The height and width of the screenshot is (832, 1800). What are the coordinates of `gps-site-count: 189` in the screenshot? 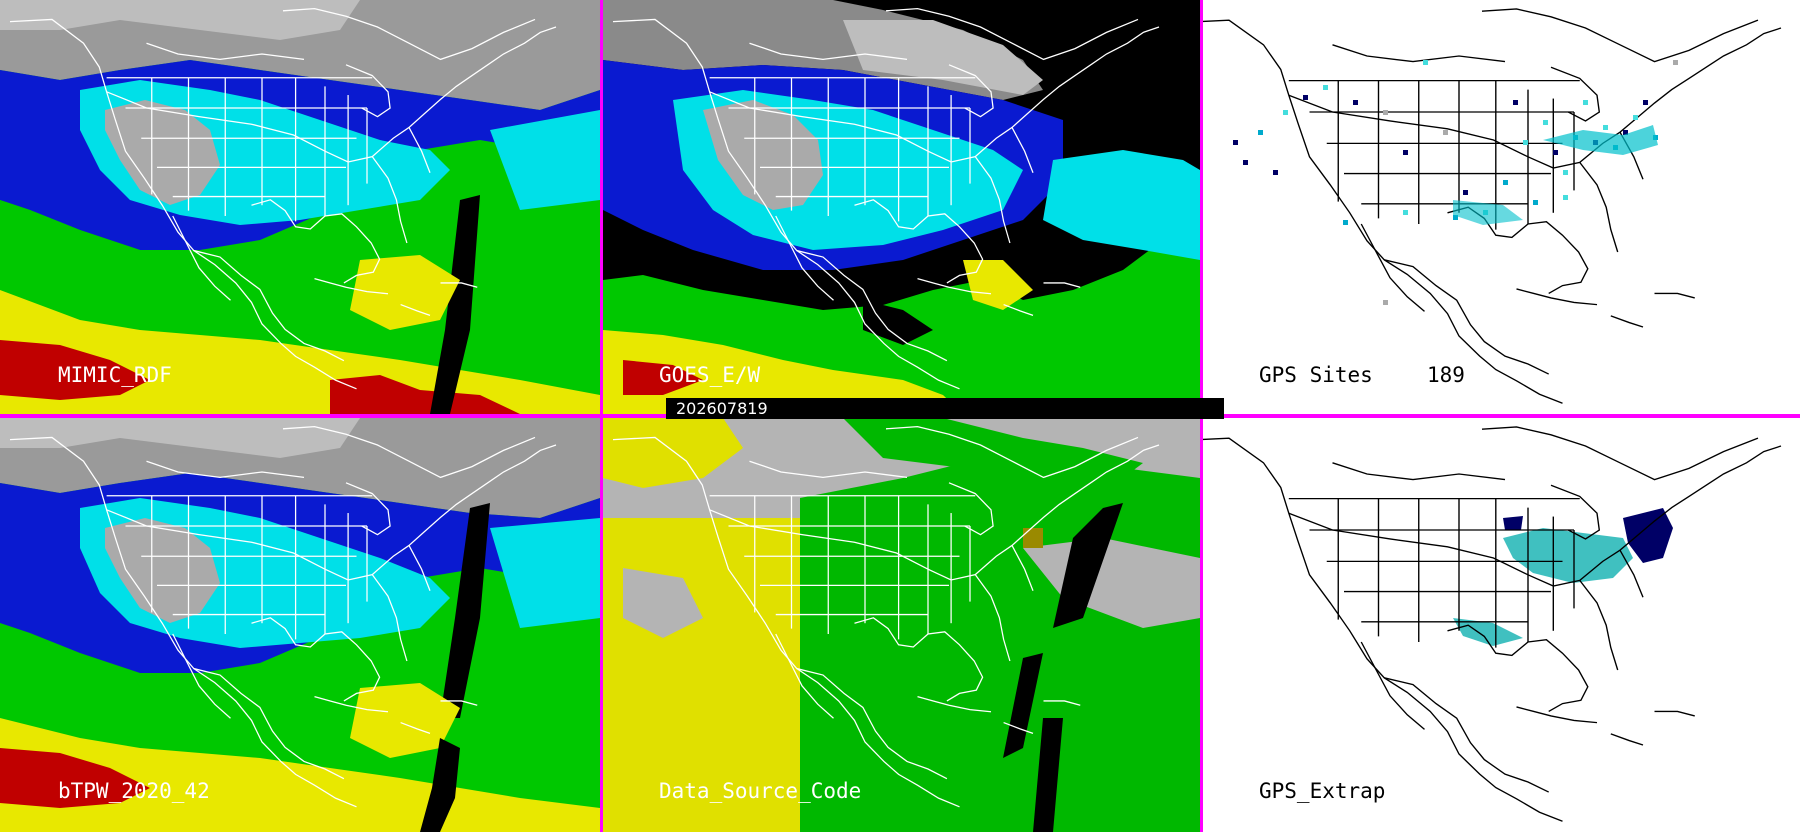 It's located at (1446, 375).